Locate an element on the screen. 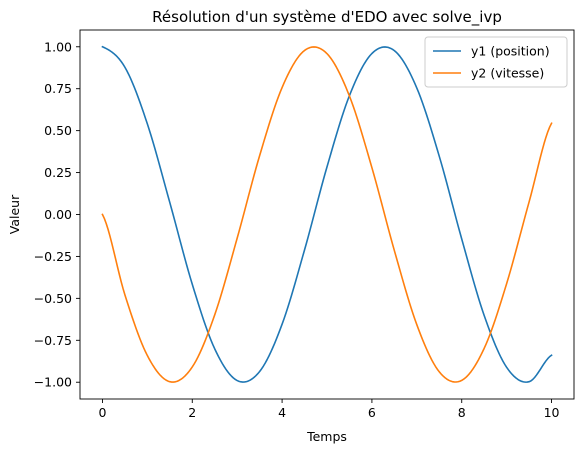 The image size is (587, 454). y-axis-label: Valeur is located at coordinates (14, 214).